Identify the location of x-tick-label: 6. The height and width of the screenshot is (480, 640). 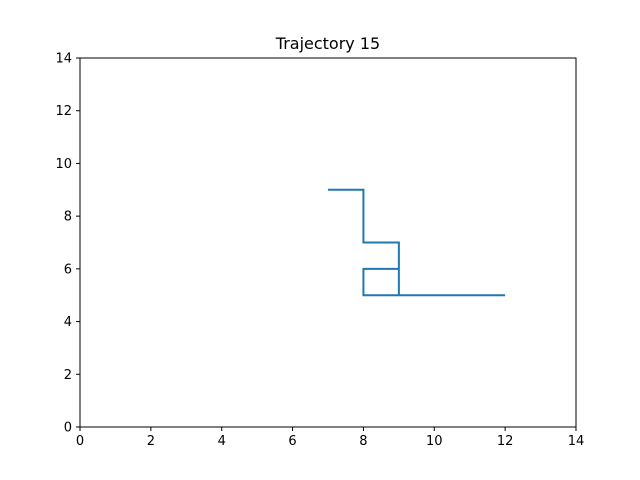
(292, 441).